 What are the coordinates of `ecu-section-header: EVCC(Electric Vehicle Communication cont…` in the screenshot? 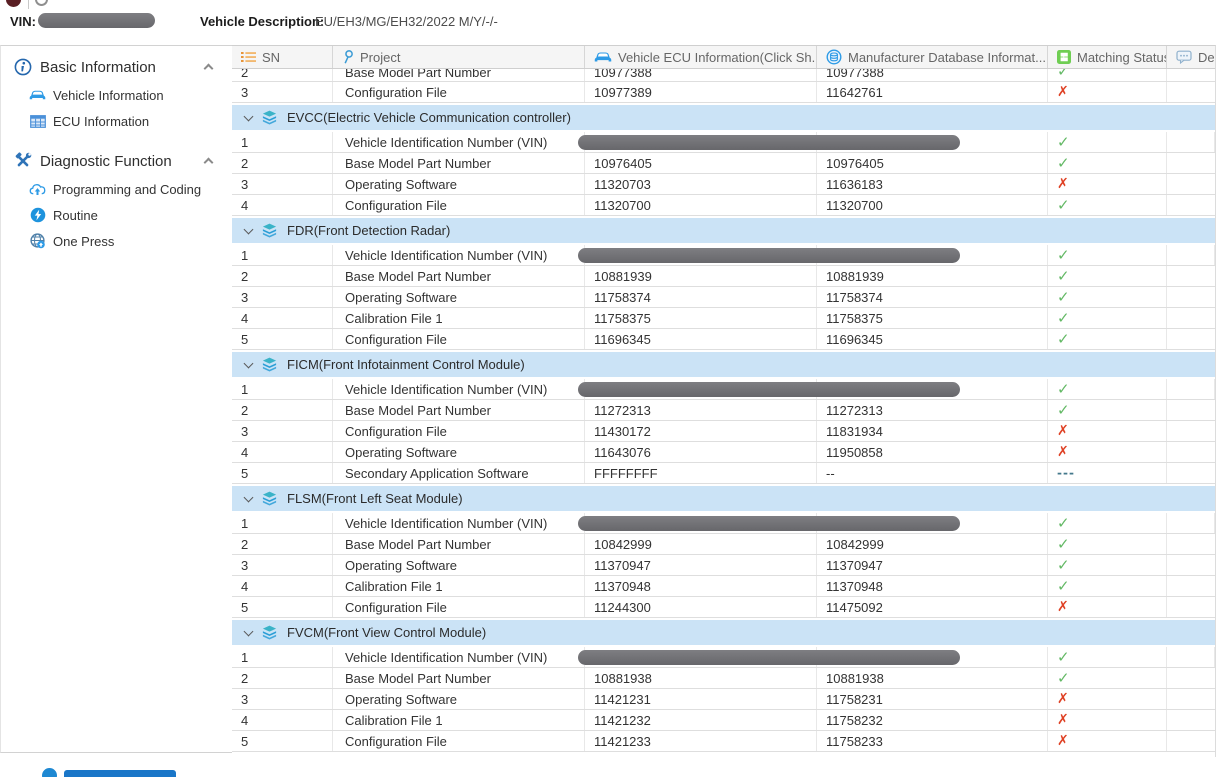 It's located at (723, 117).